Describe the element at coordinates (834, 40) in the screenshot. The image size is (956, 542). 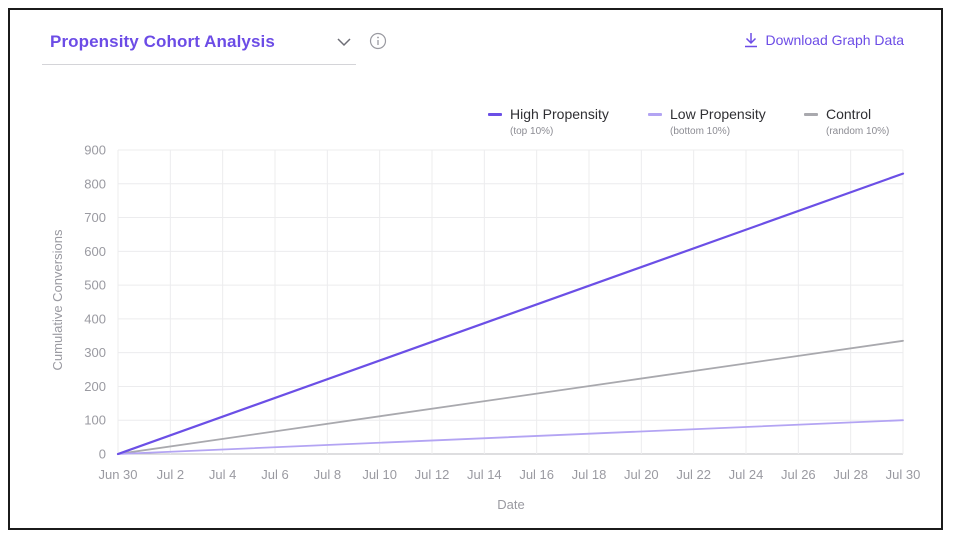
I see `download-graph-data-label: Download Graph Data` at that location.